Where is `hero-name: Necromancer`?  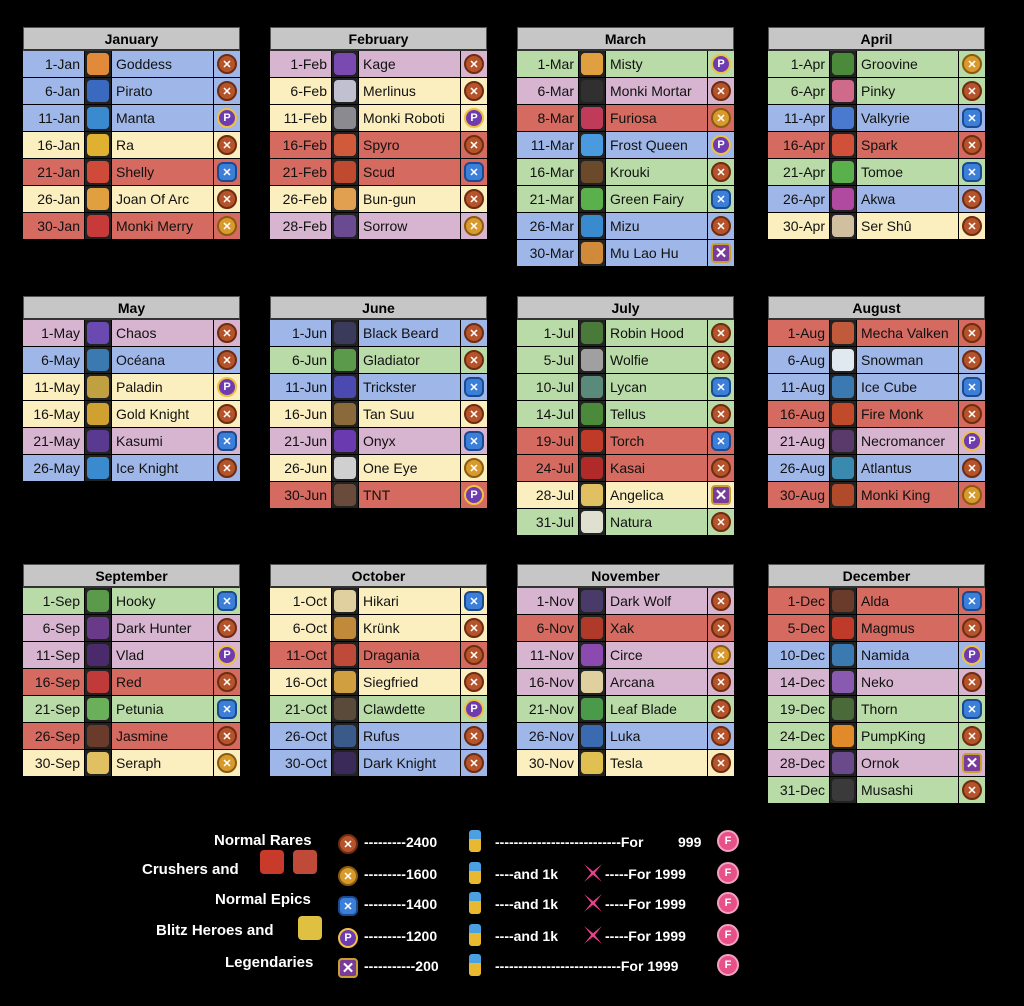 hero-name: Necromancer is located at coordinates (907, 441).